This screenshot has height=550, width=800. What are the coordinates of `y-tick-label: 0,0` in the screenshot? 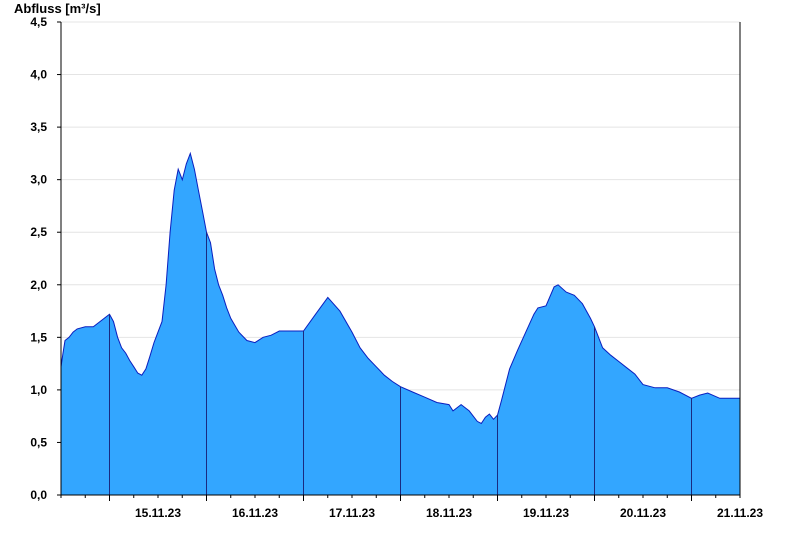 It's located at (38, 495).